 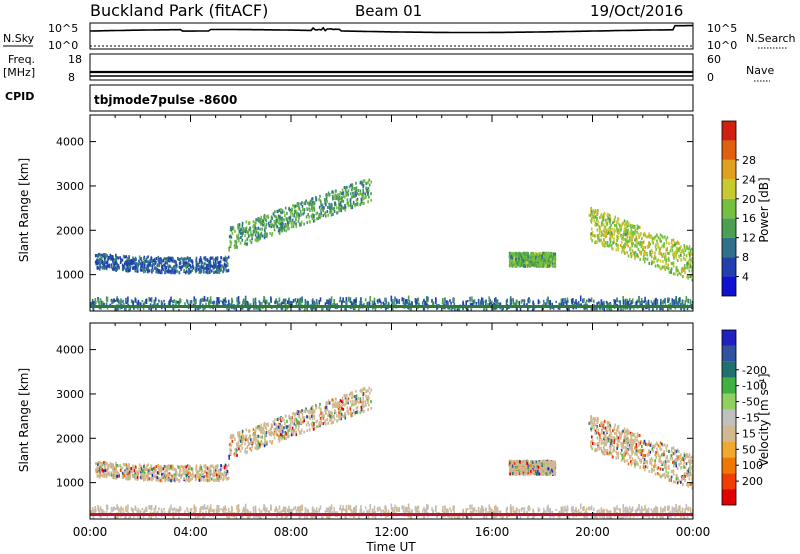 I want to click on nsearch-bottom-tick: 10^0, so click(x=722, y=45).